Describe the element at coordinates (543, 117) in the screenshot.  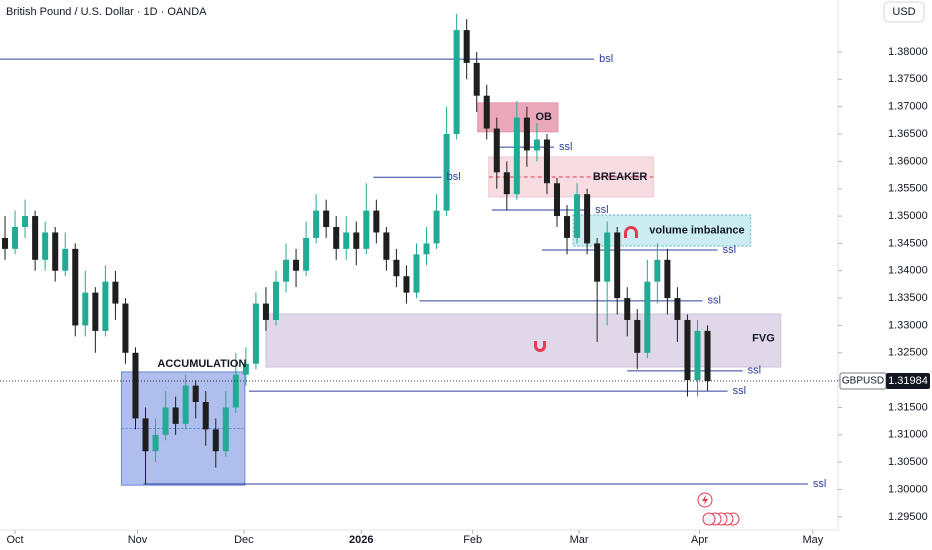
I see `zone-label: OB` at that location.